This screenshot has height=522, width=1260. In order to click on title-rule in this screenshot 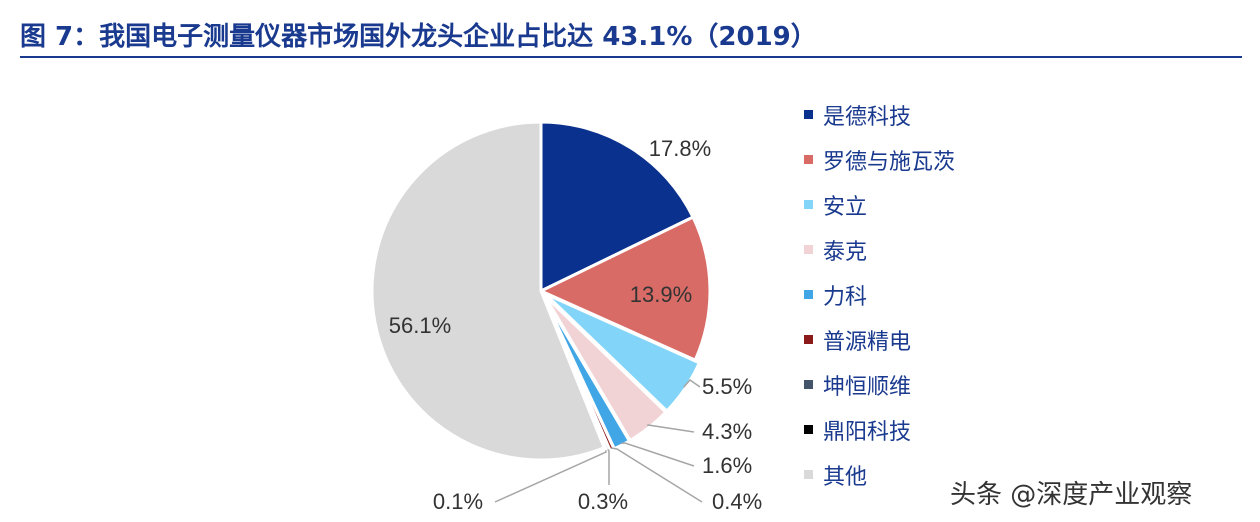, I will do `click(631, 57)`.